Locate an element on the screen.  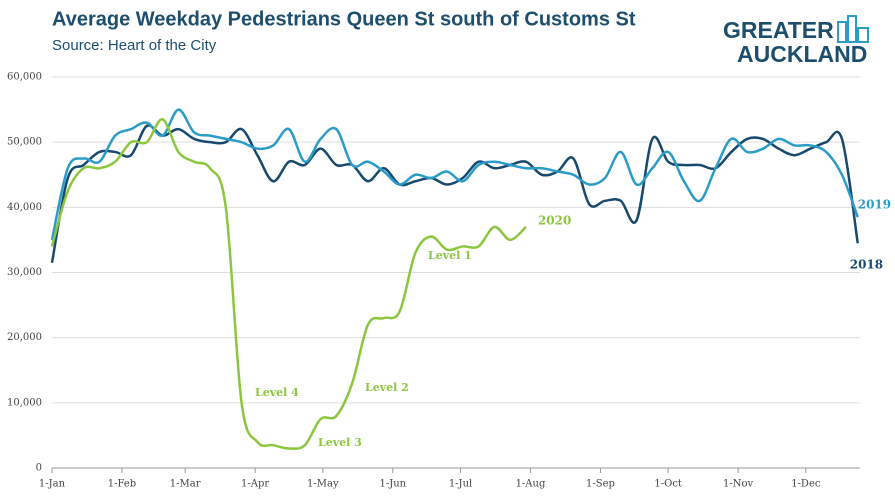
y-tick-label: 30,000 is located at coordinates (24, 272).